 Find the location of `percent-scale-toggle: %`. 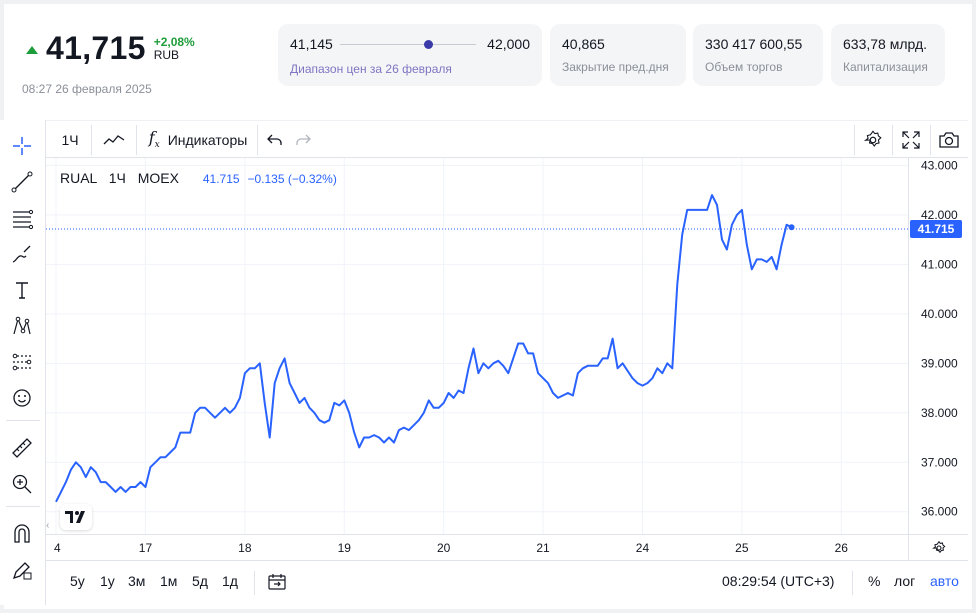

percent-scale-toggle: % is located at coordinates (874, 581).